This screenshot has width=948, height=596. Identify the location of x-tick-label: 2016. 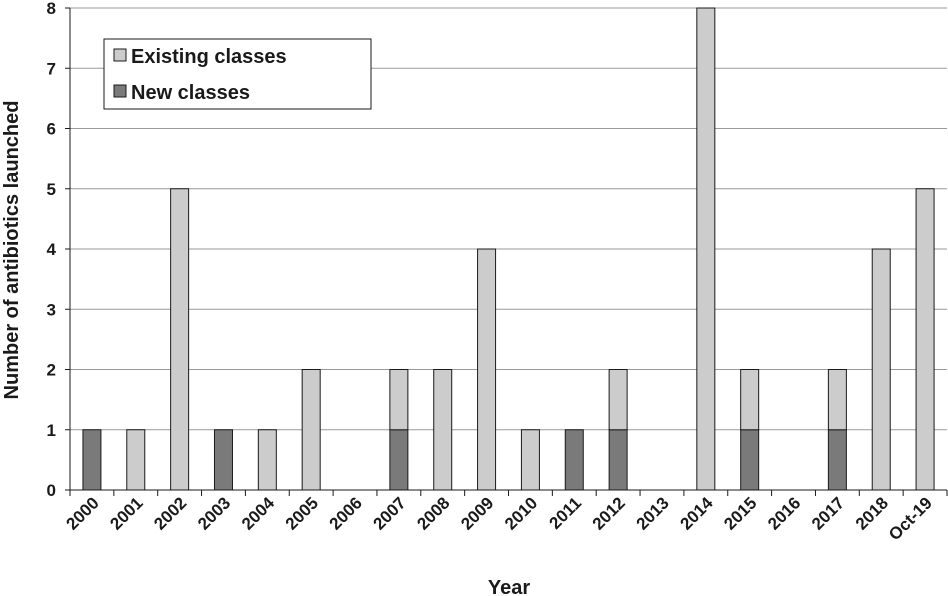
(784, 513).